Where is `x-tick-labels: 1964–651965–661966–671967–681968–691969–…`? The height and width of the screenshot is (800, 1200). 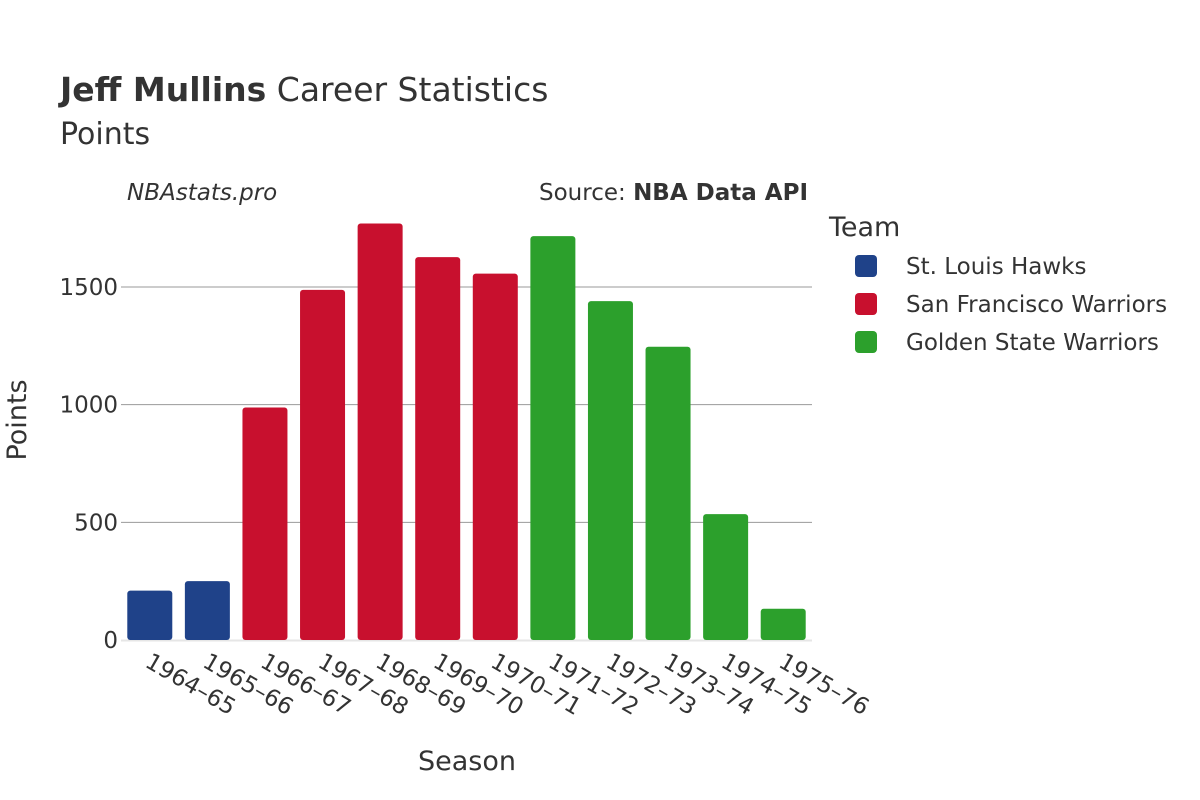 x-tick-labels: 1964–651965–661966–671967–681968–691969–… is located at coordinates (507, 685).